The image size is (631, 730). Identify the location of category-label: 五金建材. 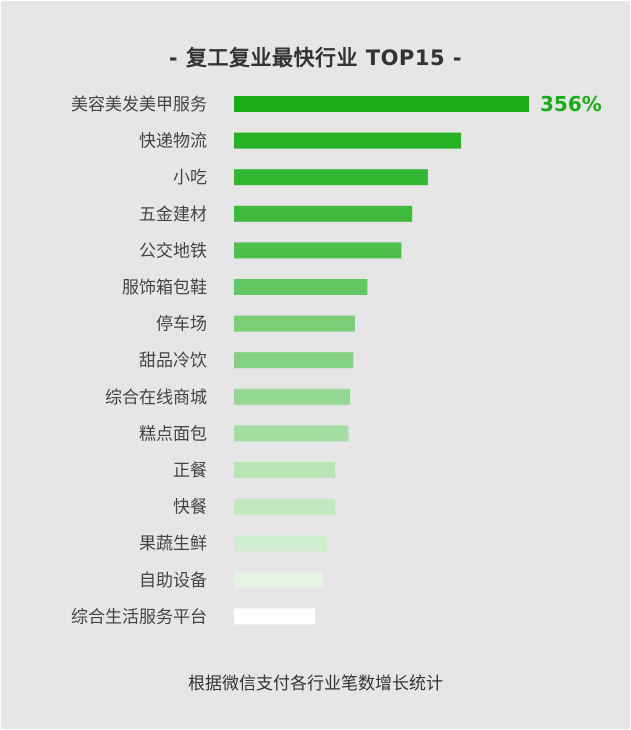
(173, 215).